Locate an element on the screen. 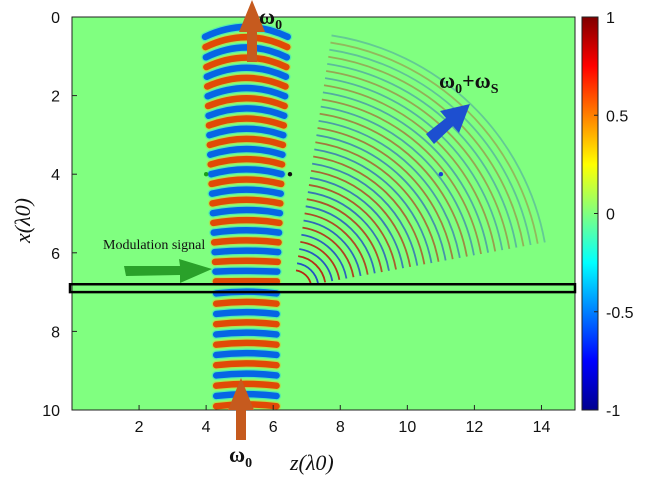 This screenshot has height=483, width=648. colorbar-tick-label: 0 is located at coordinates (610, 215).